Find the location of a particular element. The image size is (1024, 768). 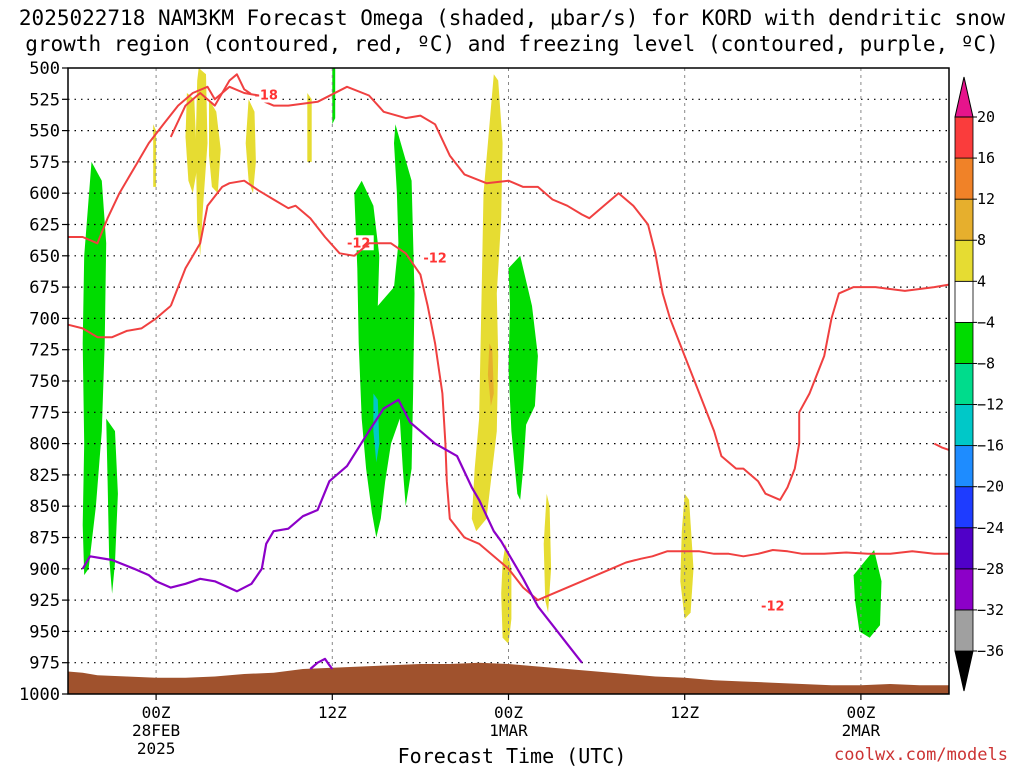

colorbar-label-6: −12 is located at coordinates (990, 405).